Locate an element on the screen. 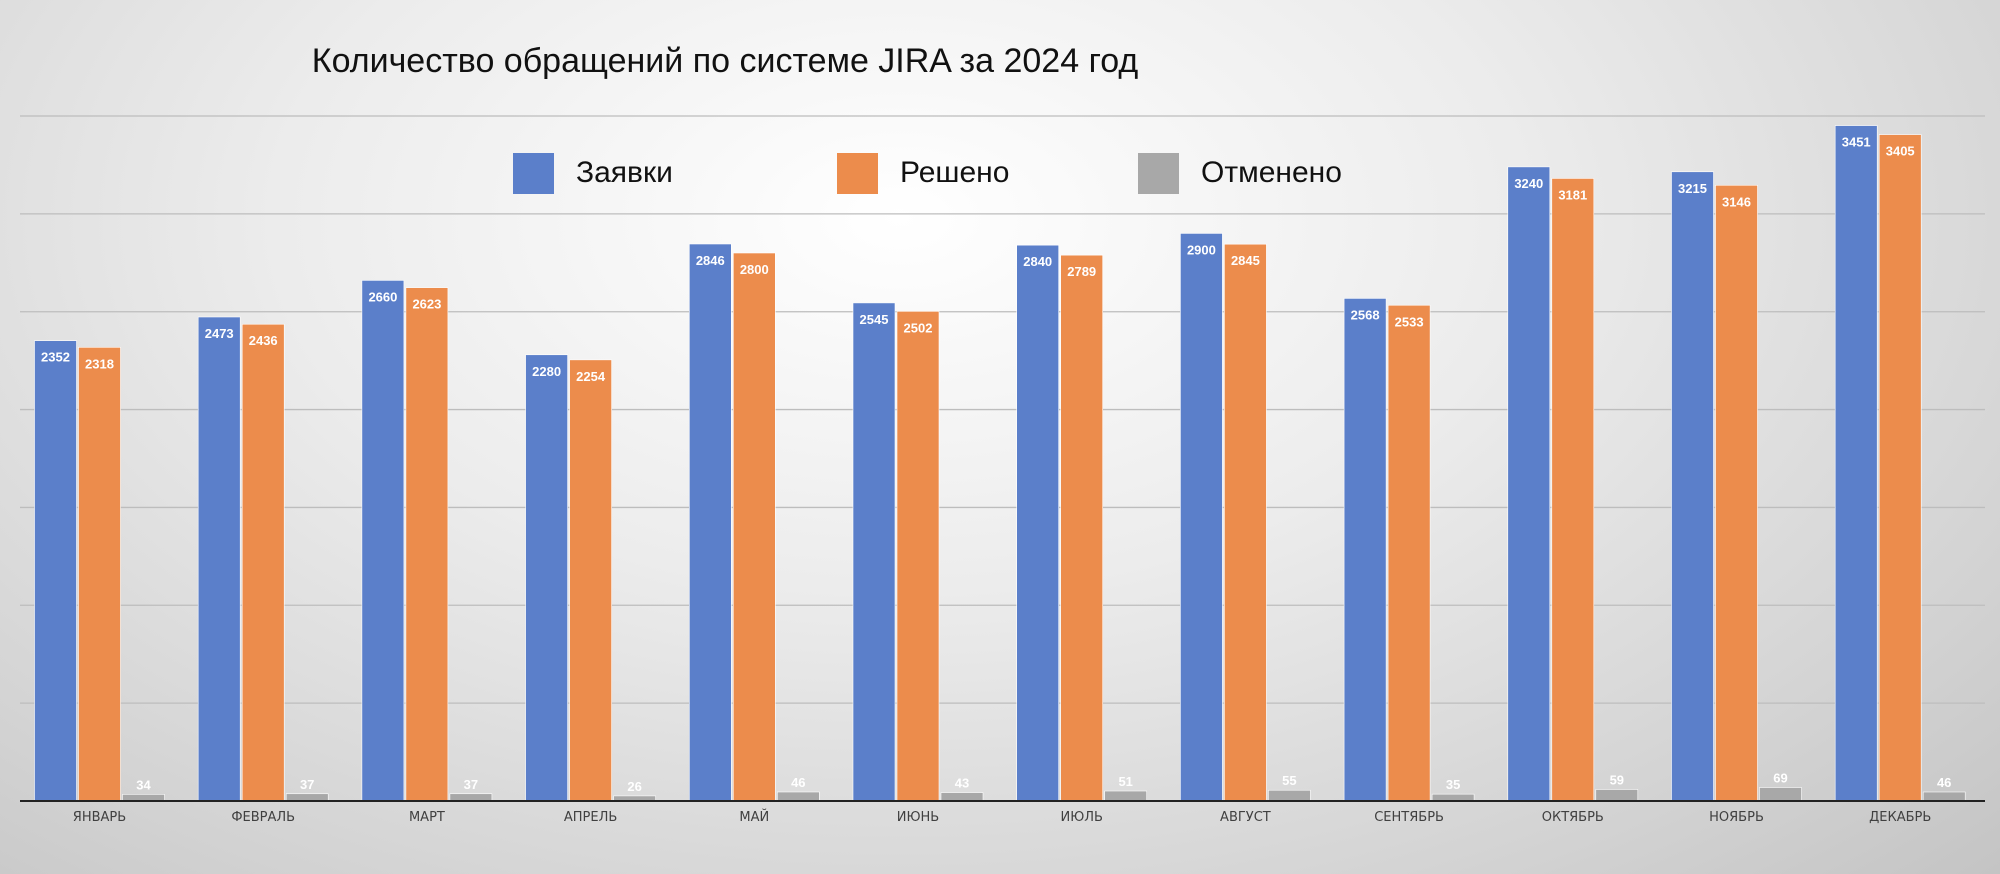 This screenshot has width=2000, height=874. legend-item-resolved: Решено is located at coordinates (923, 173).